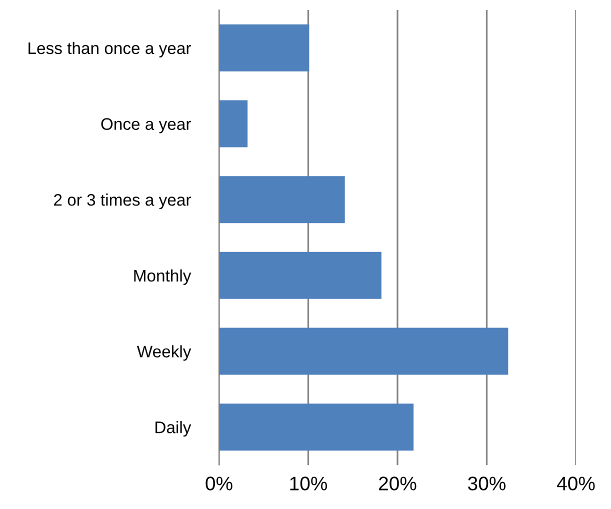 This screenshot has width=611, height=509. Describe the element at coordinates (487, 483) in the screenshot. I see `x-tick-label: 30%` at that location.